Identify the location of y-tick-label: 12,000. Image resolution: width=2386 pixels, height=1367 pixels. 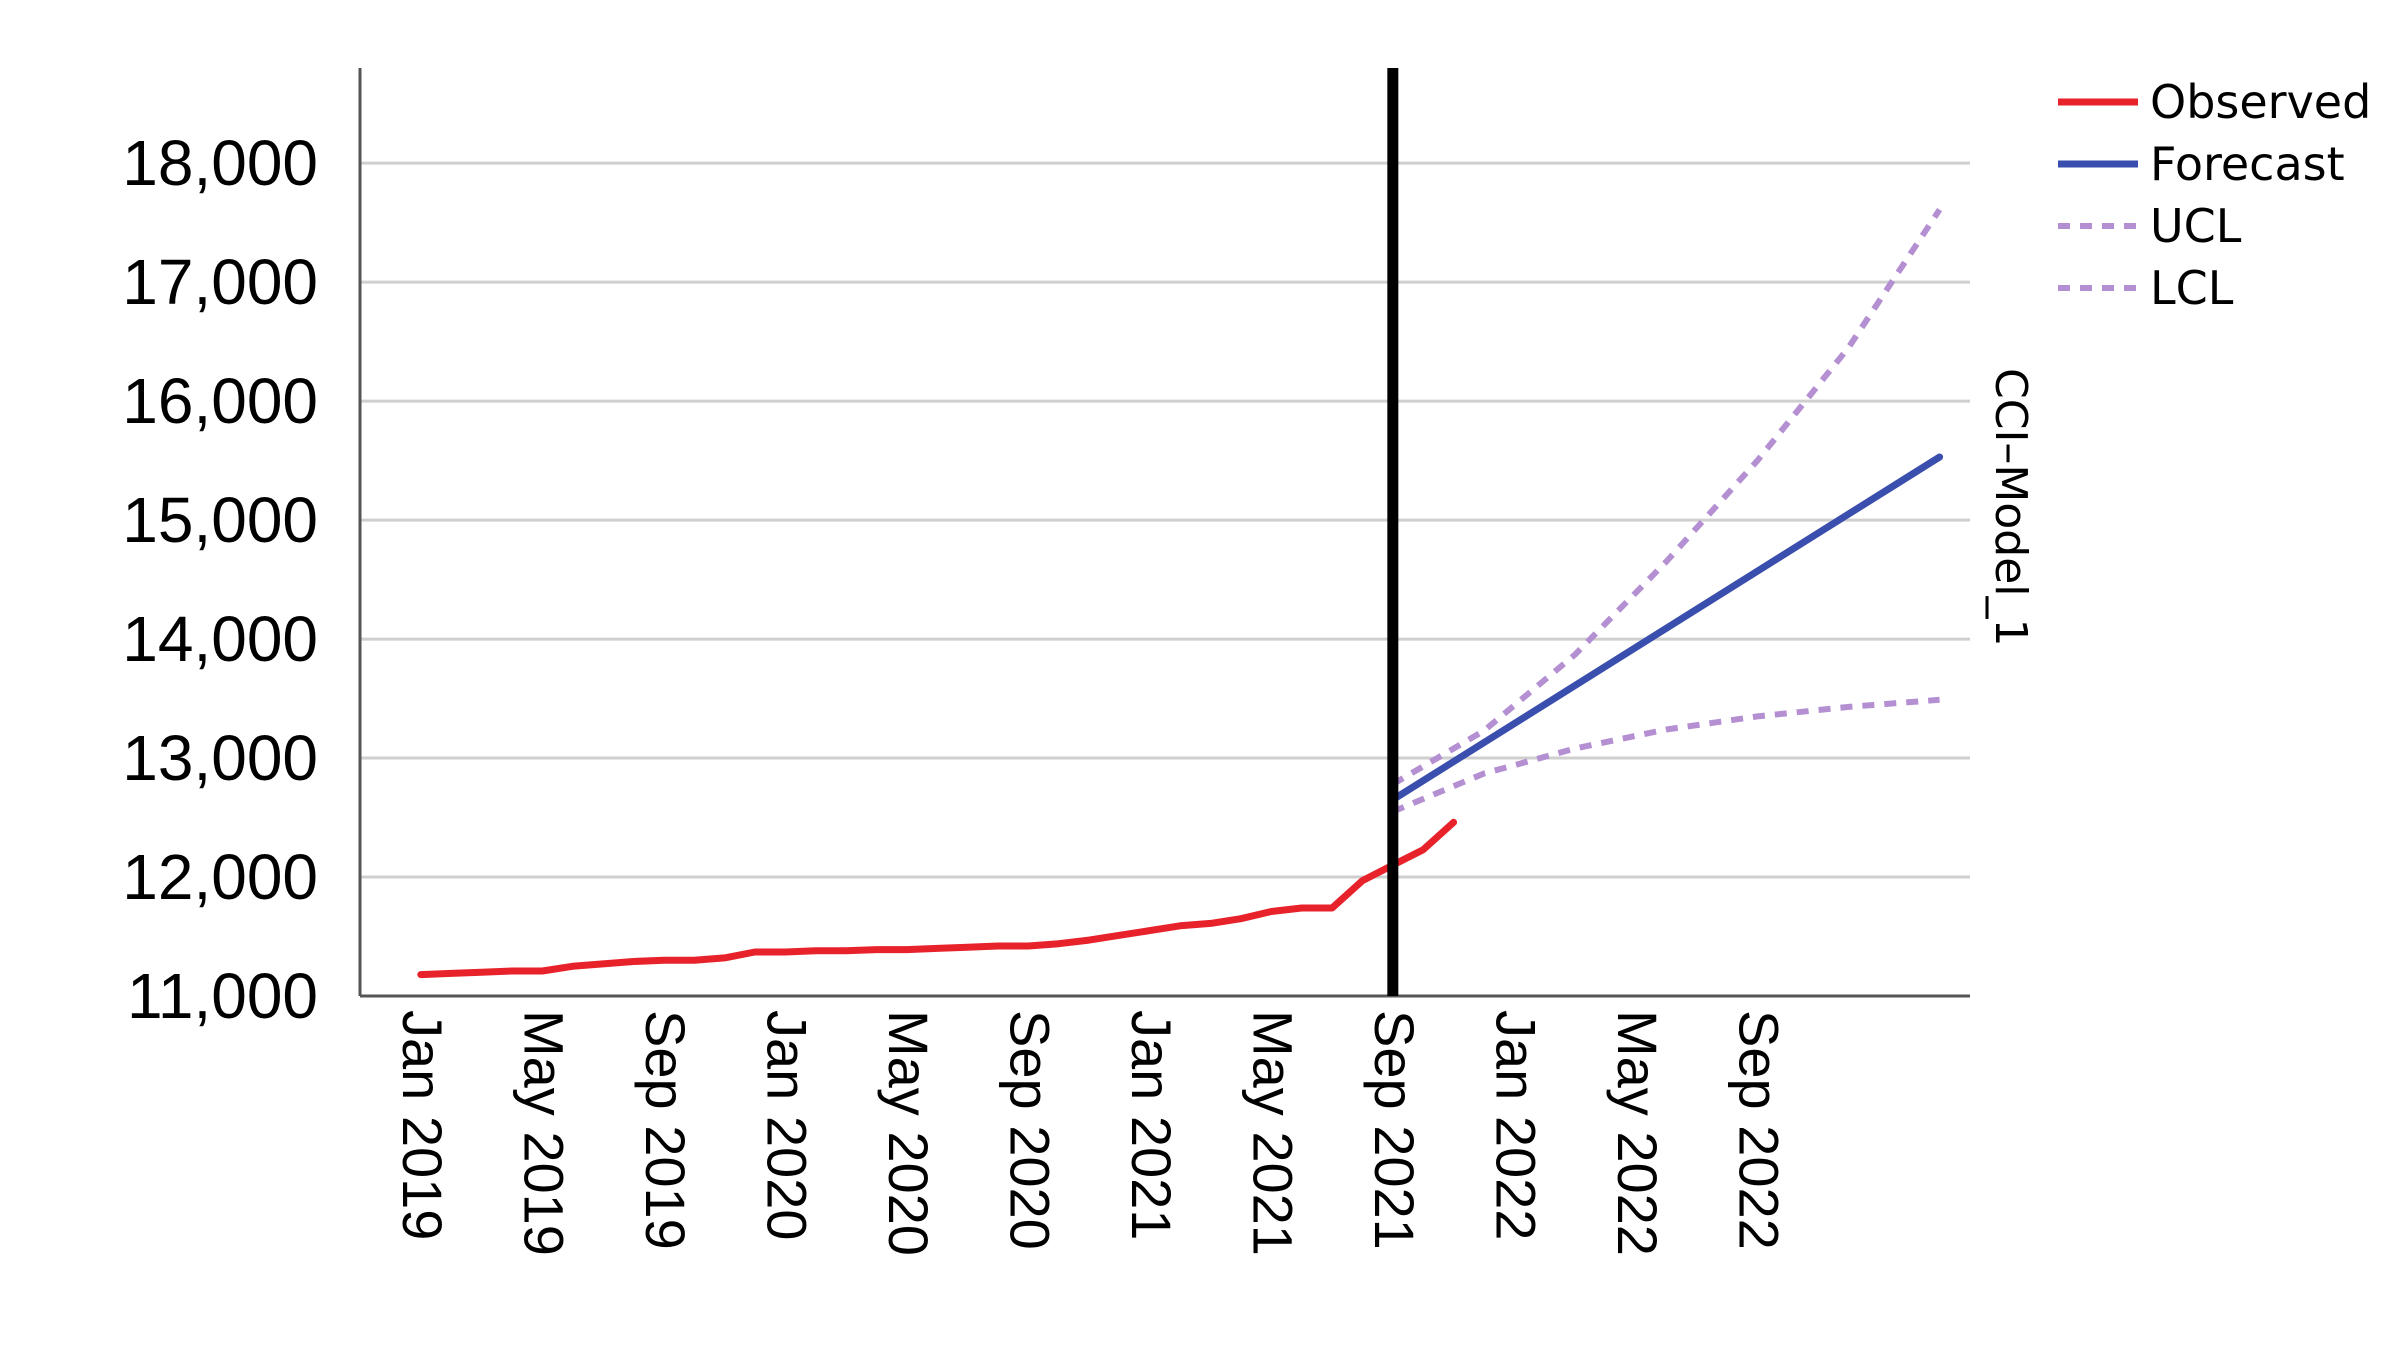
(220, 877).